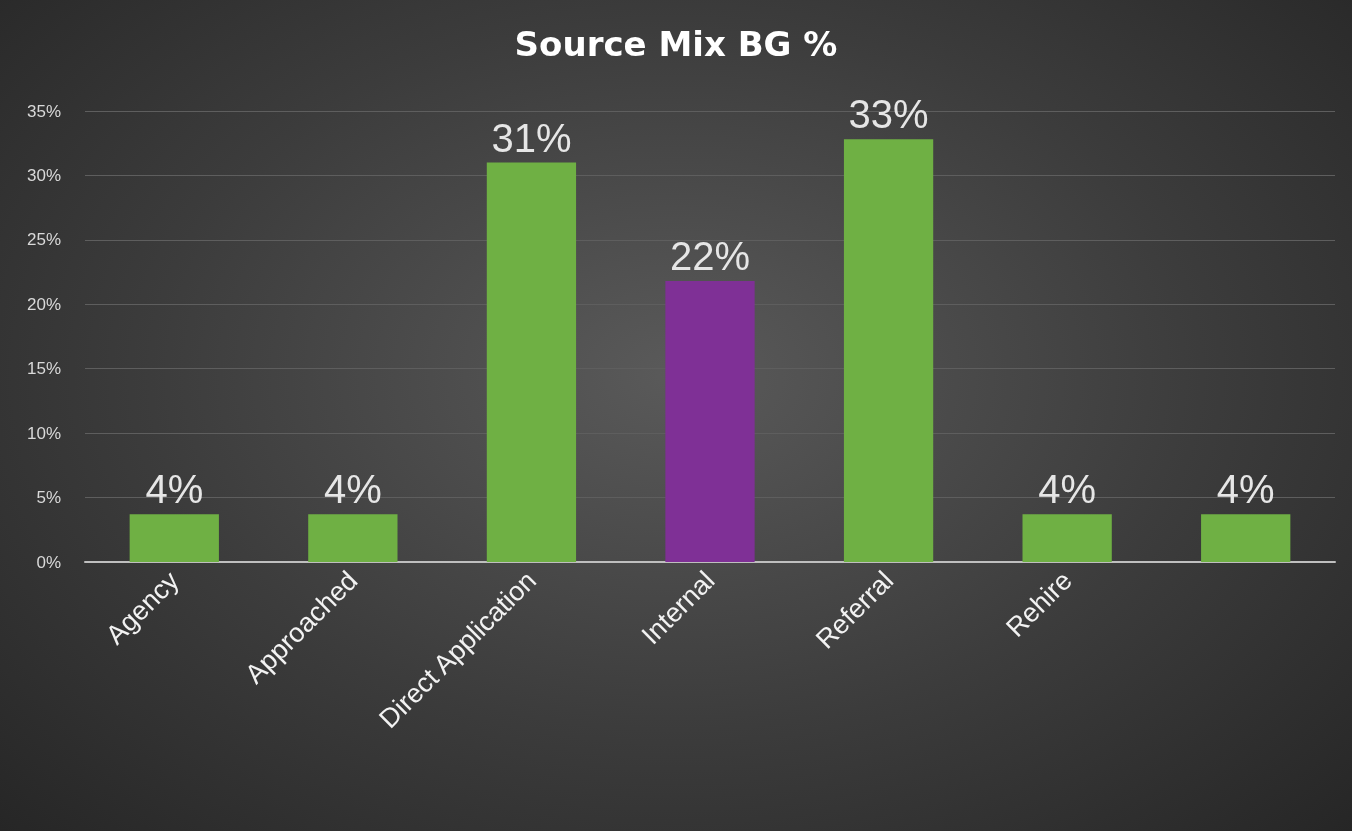 This screenshot has height=831, width=1352. I want to click on y-tick-label: 10%, so click(43, 433).